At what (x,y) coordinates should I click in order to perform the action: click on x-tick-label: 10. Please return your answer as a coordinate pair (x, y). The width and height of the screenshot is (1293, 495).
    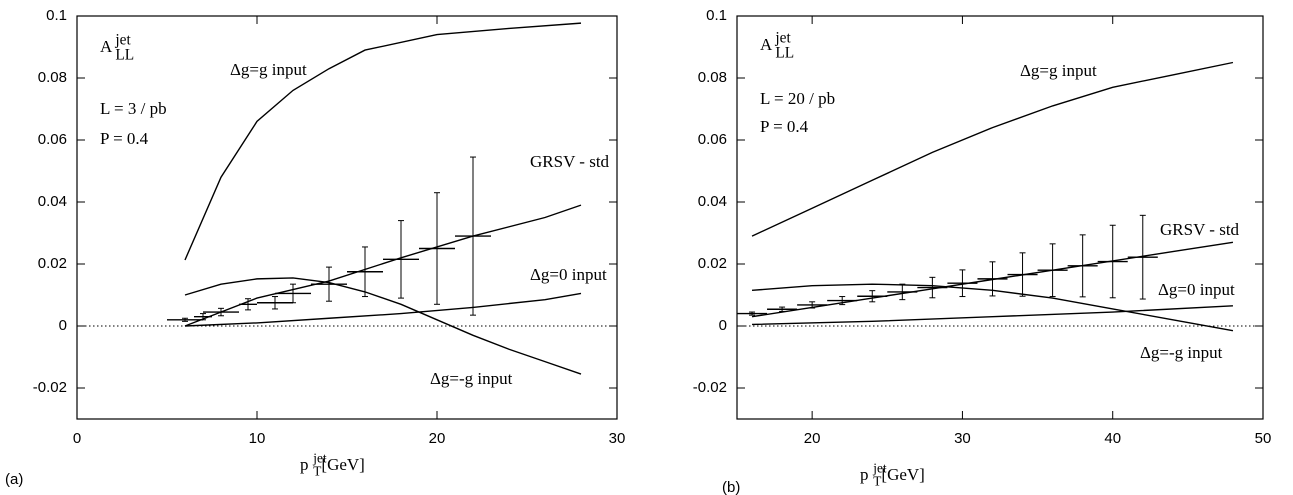
    Looking at the image, I should click on (257, 438).